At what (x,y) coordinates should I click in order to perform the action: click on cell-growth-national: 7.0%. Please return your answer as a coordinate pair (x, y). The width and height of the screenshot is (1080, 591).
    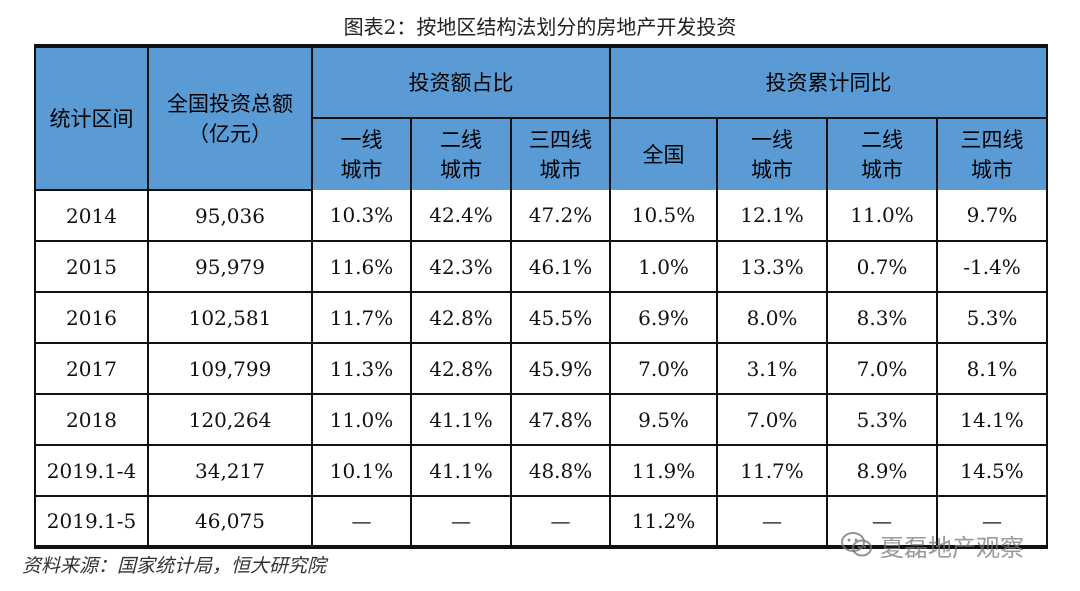
    Looking at the image, I should click on (664, 368).